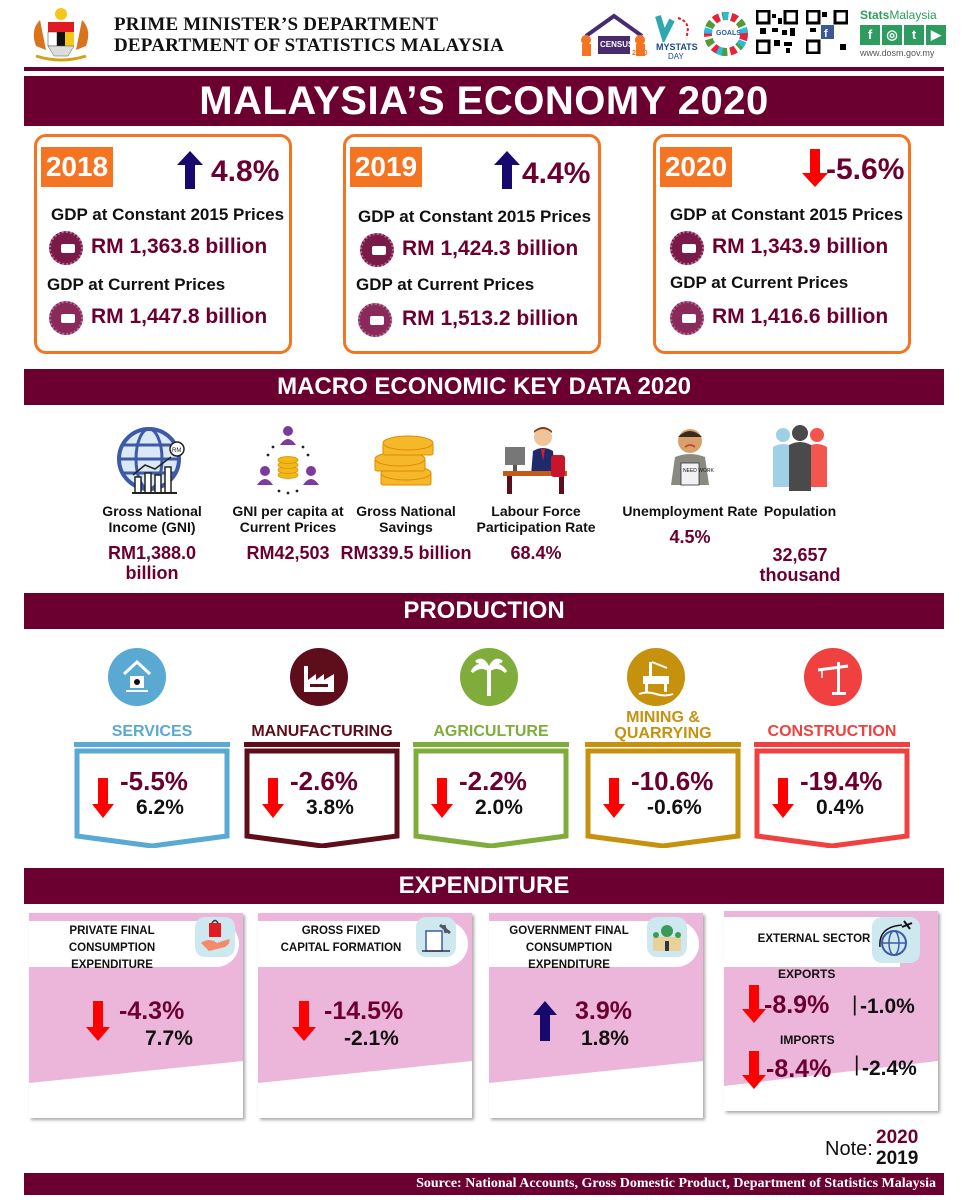 This screenshot has height=1200, width=969. What do you see at coordinates (176, 451) in the screenshot?
I see `gni-badge-text: RM` at bounding box center [176, 451].